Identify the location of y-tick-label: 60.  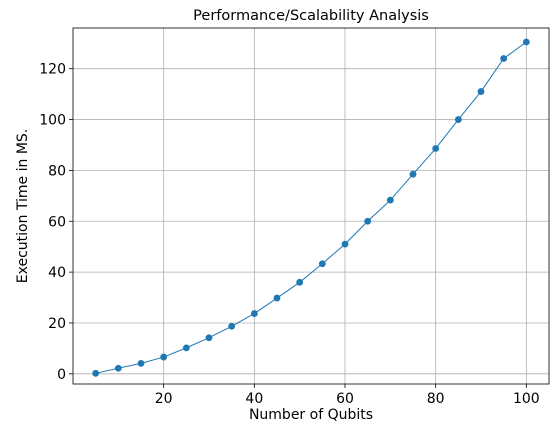
(57, 222).